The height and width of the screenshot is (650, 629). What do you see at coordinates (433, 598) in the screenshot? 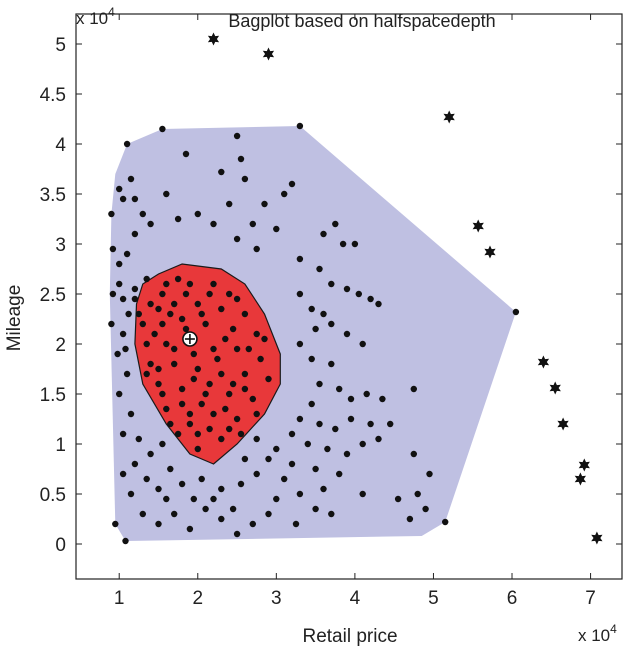
I see `x-tick-label: 5` at bounding box center [433, 598].